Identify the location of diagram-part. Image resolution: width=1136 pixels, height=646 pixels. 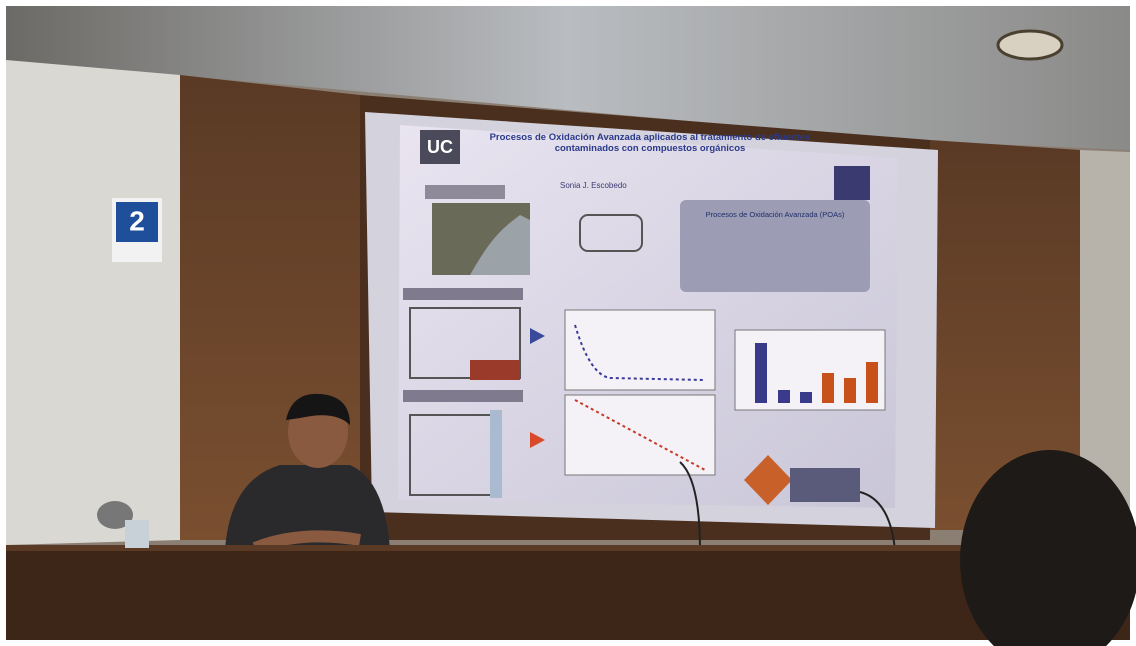
(495, 370).